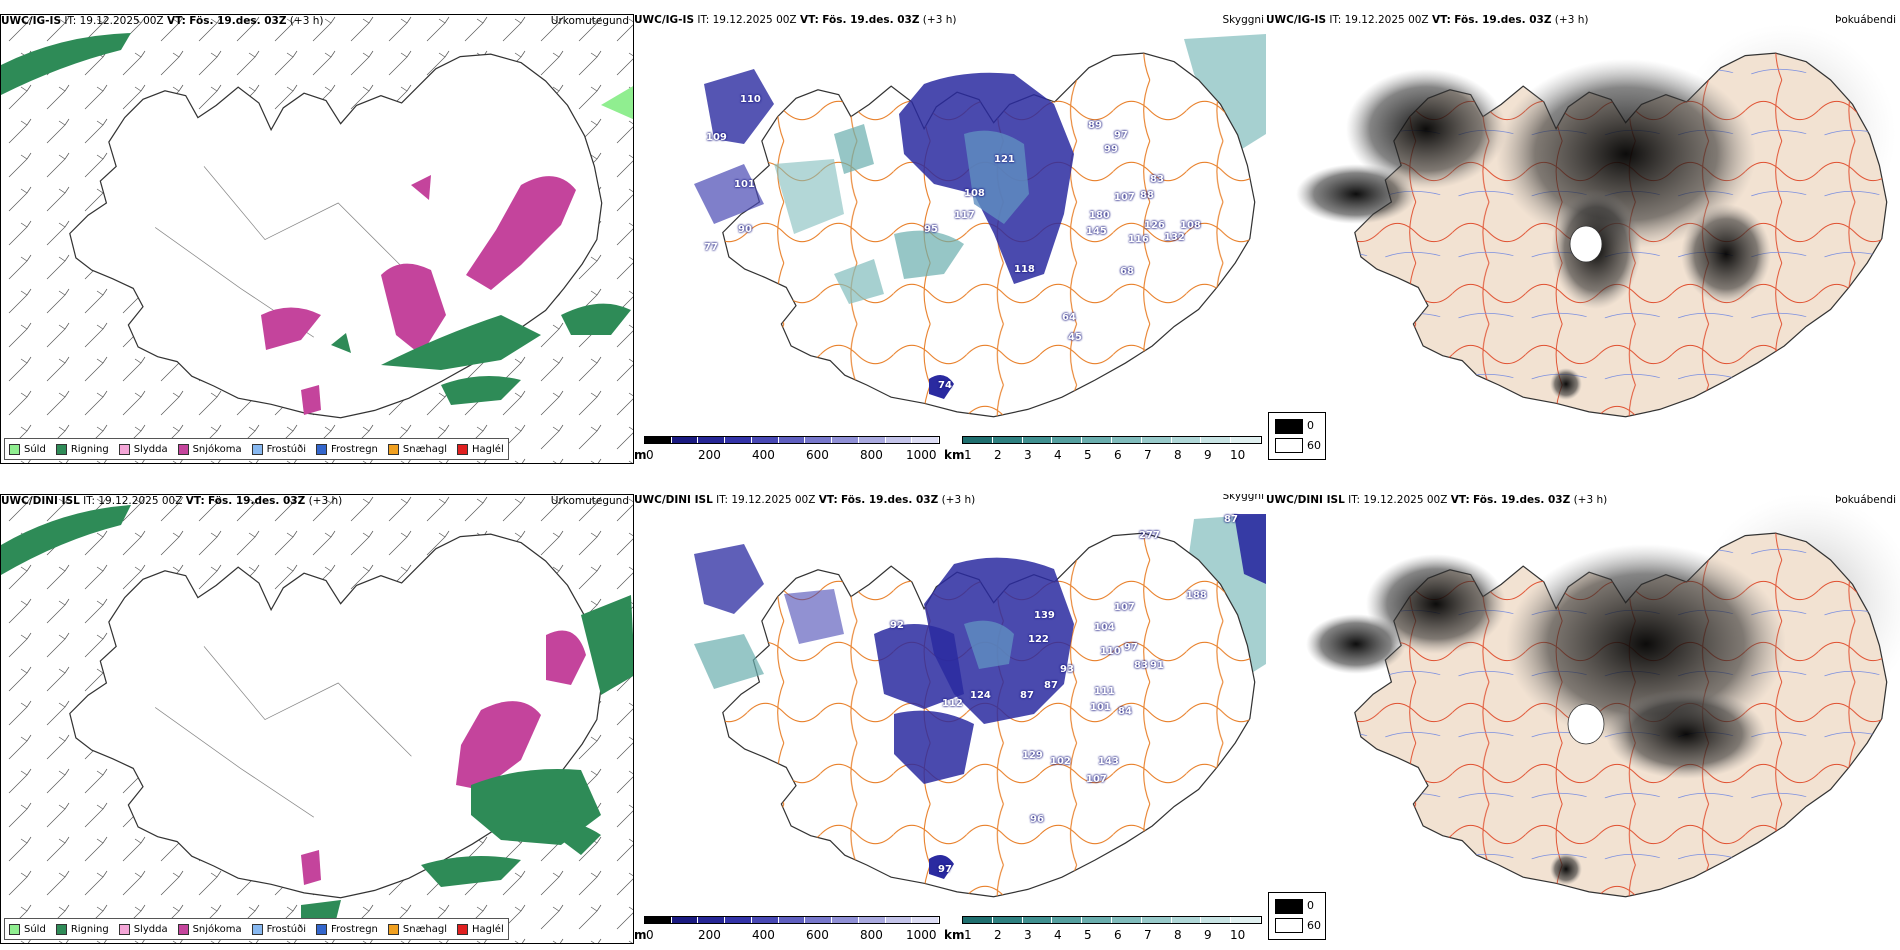 This screenshot has height=950, width=1900. What do you see at coordinates (871, 455) in the screenshot?
I see `height-tick: 800` at bounding box center [871, 455].